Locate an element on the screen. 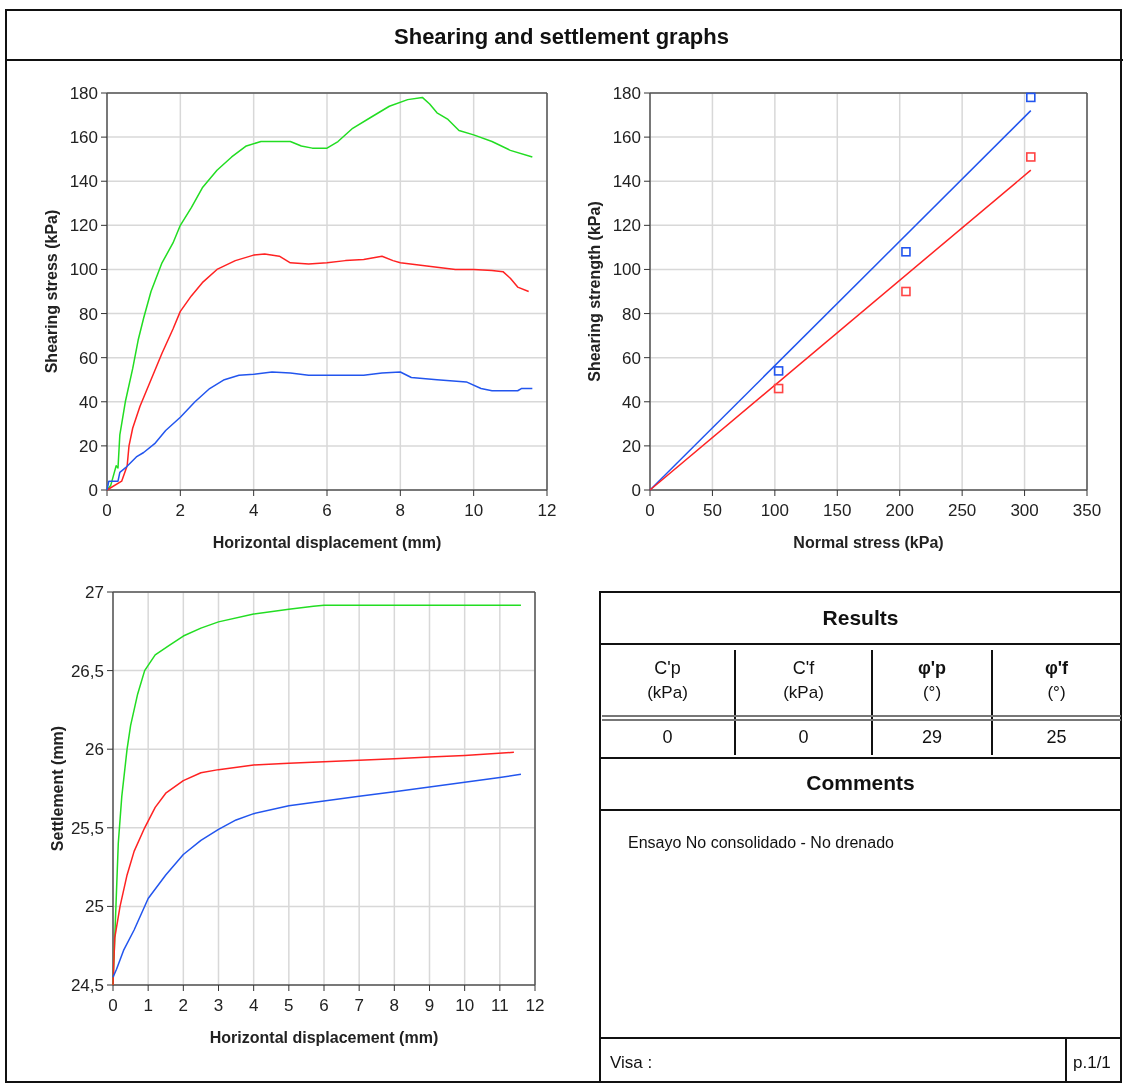  y-axis-title: Shearing stress (kPa) is located at coordinates (51, 291).